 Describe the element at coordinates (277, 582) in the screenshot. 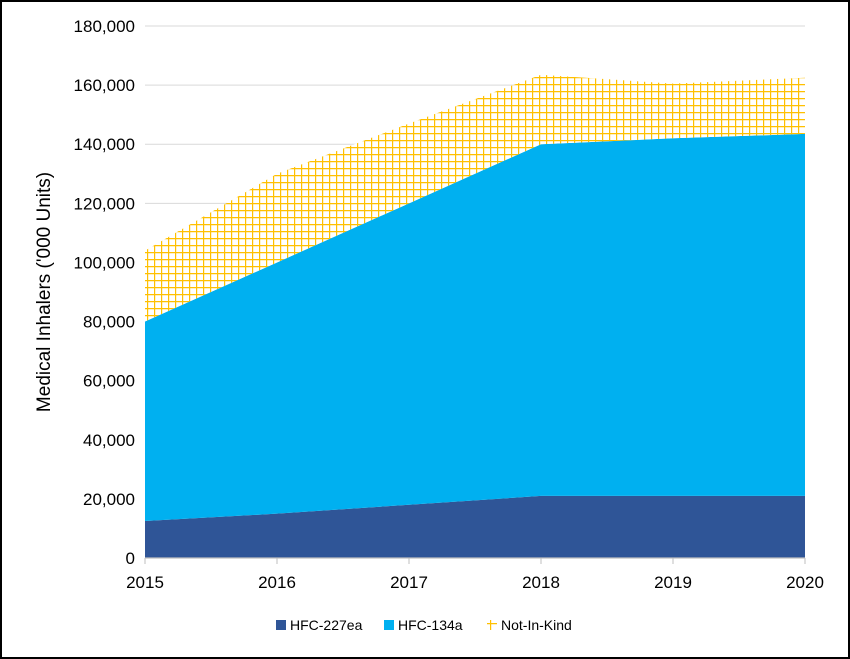

I see `x-tick-label: 2016` at that location.